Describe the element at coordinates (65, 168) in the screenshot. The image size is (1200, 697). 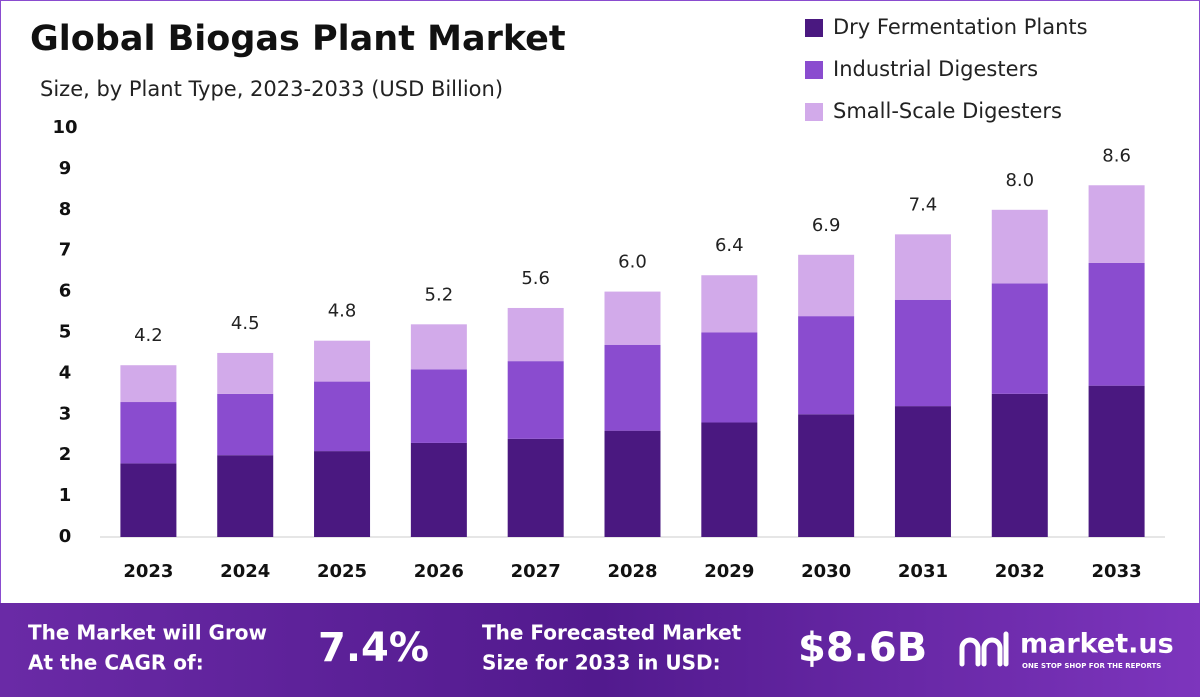
I see `y-tick-label: 9` at that location.